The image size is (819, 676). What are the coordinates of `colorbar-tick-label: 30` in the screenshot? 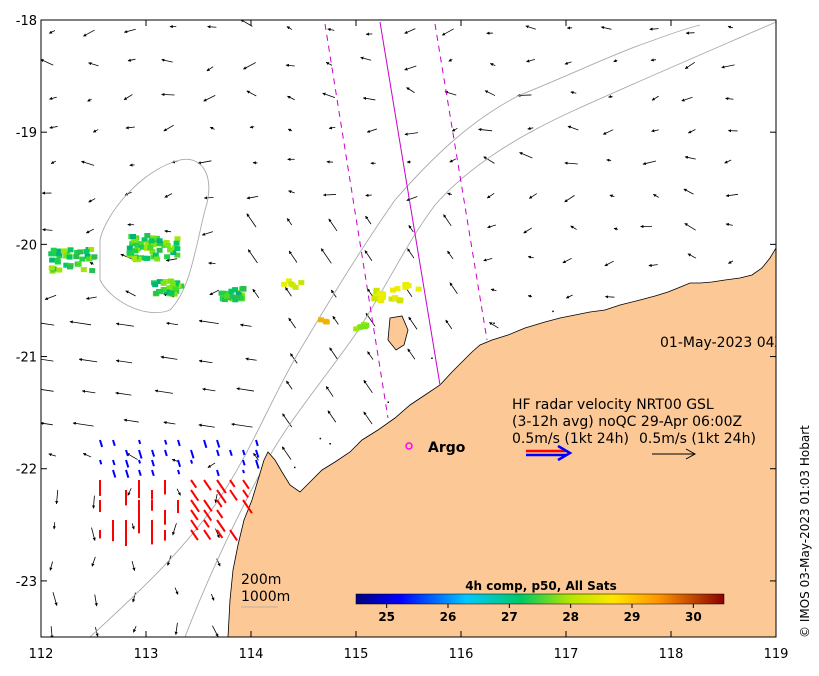 It's located at (693, 617).